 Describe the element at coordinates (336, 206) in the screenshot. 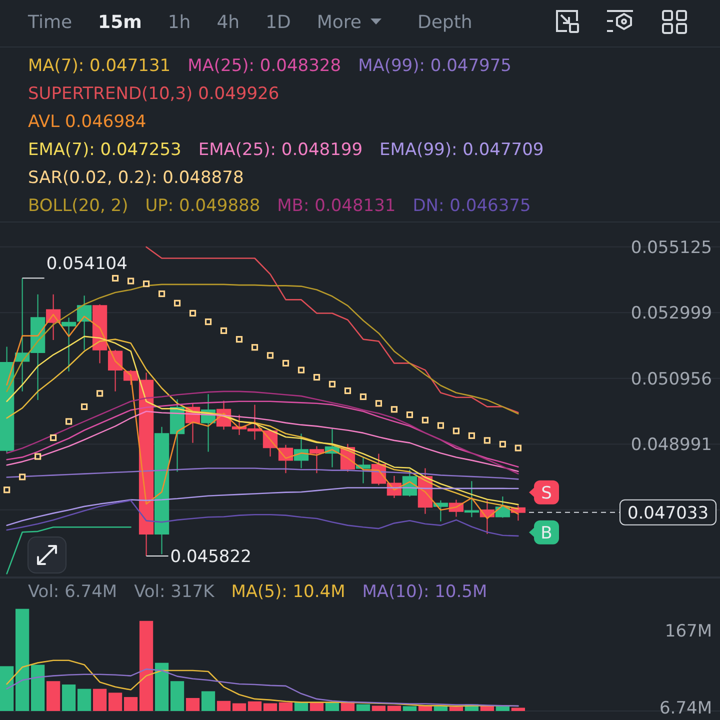

I see `text: MB: 0.048131` at that location.